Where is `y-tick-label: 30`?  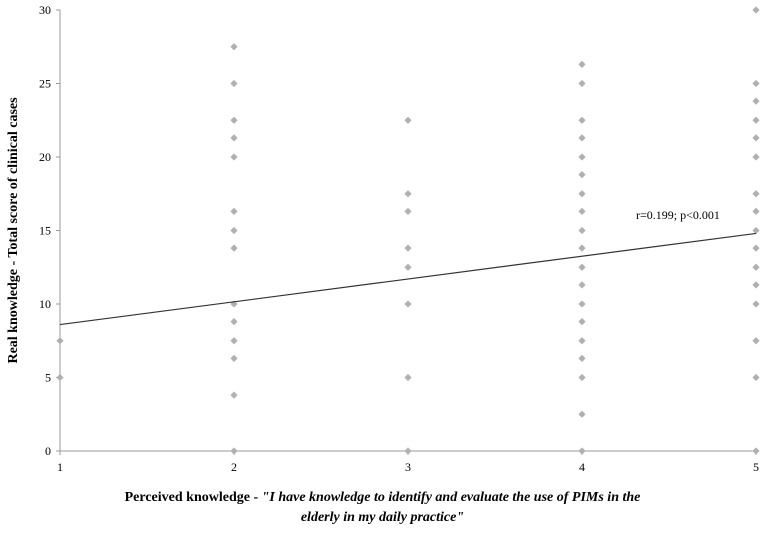
y-tick-label: 30 is located at coordinates (45, 10).